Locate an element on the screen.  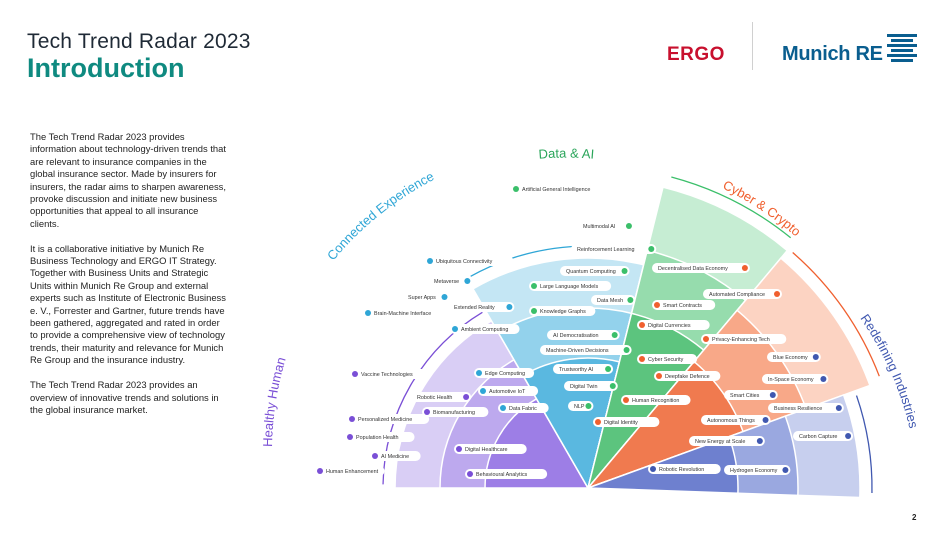
trend-item: Data Mesh is located at coordinates (613, 300).